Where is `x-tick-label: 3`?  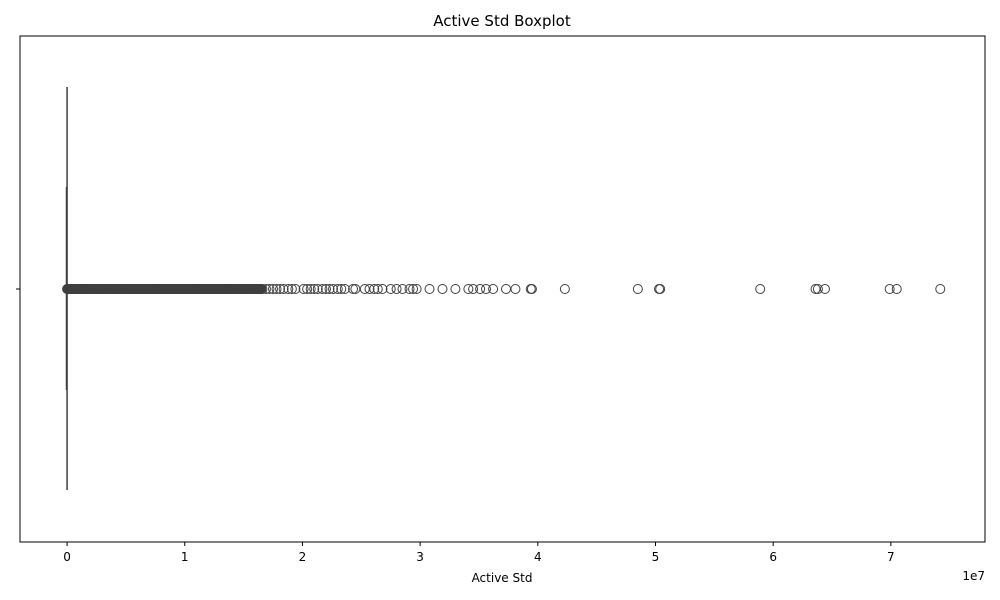
x-tick-label: 3 is located at coordinates (420, 557).